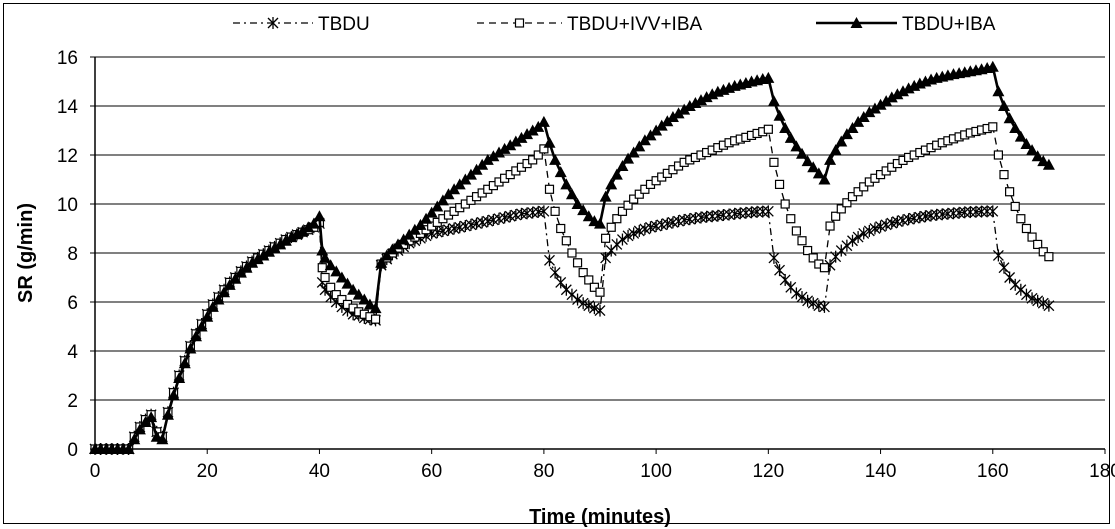 The width and height of the screenshot is (1115, 529). I want to click on legend-label: TBDU+IVV+IBA, so click(634, 24).